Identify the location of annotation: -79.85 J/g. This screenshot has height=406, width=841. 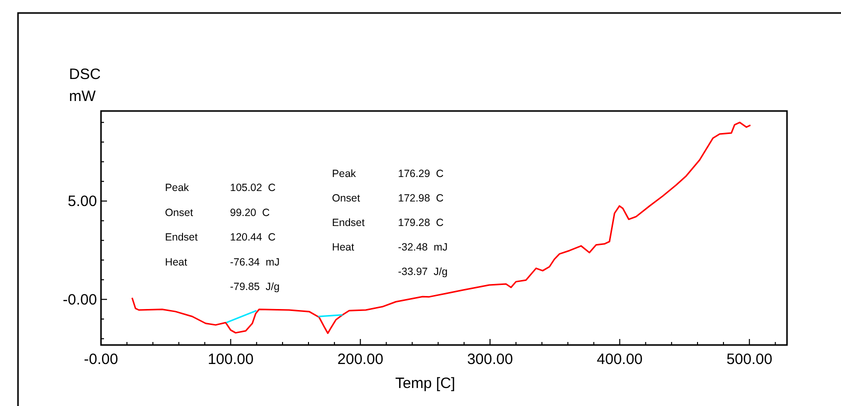
(255, 287).